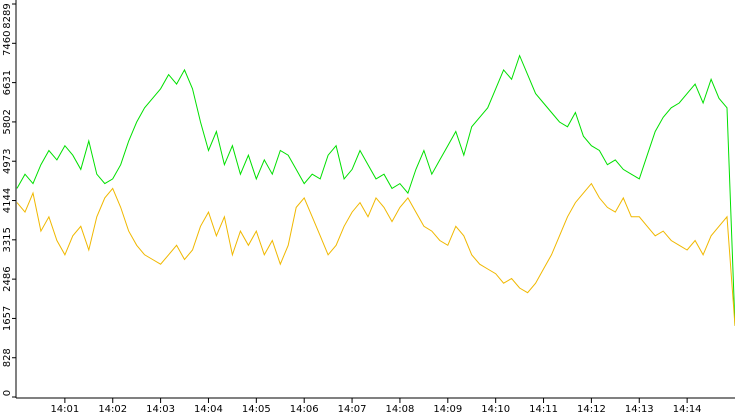  Describe the element at coordinates (64, 409) in the screenshot. I see `x-tick-label: 14:01` at that location.